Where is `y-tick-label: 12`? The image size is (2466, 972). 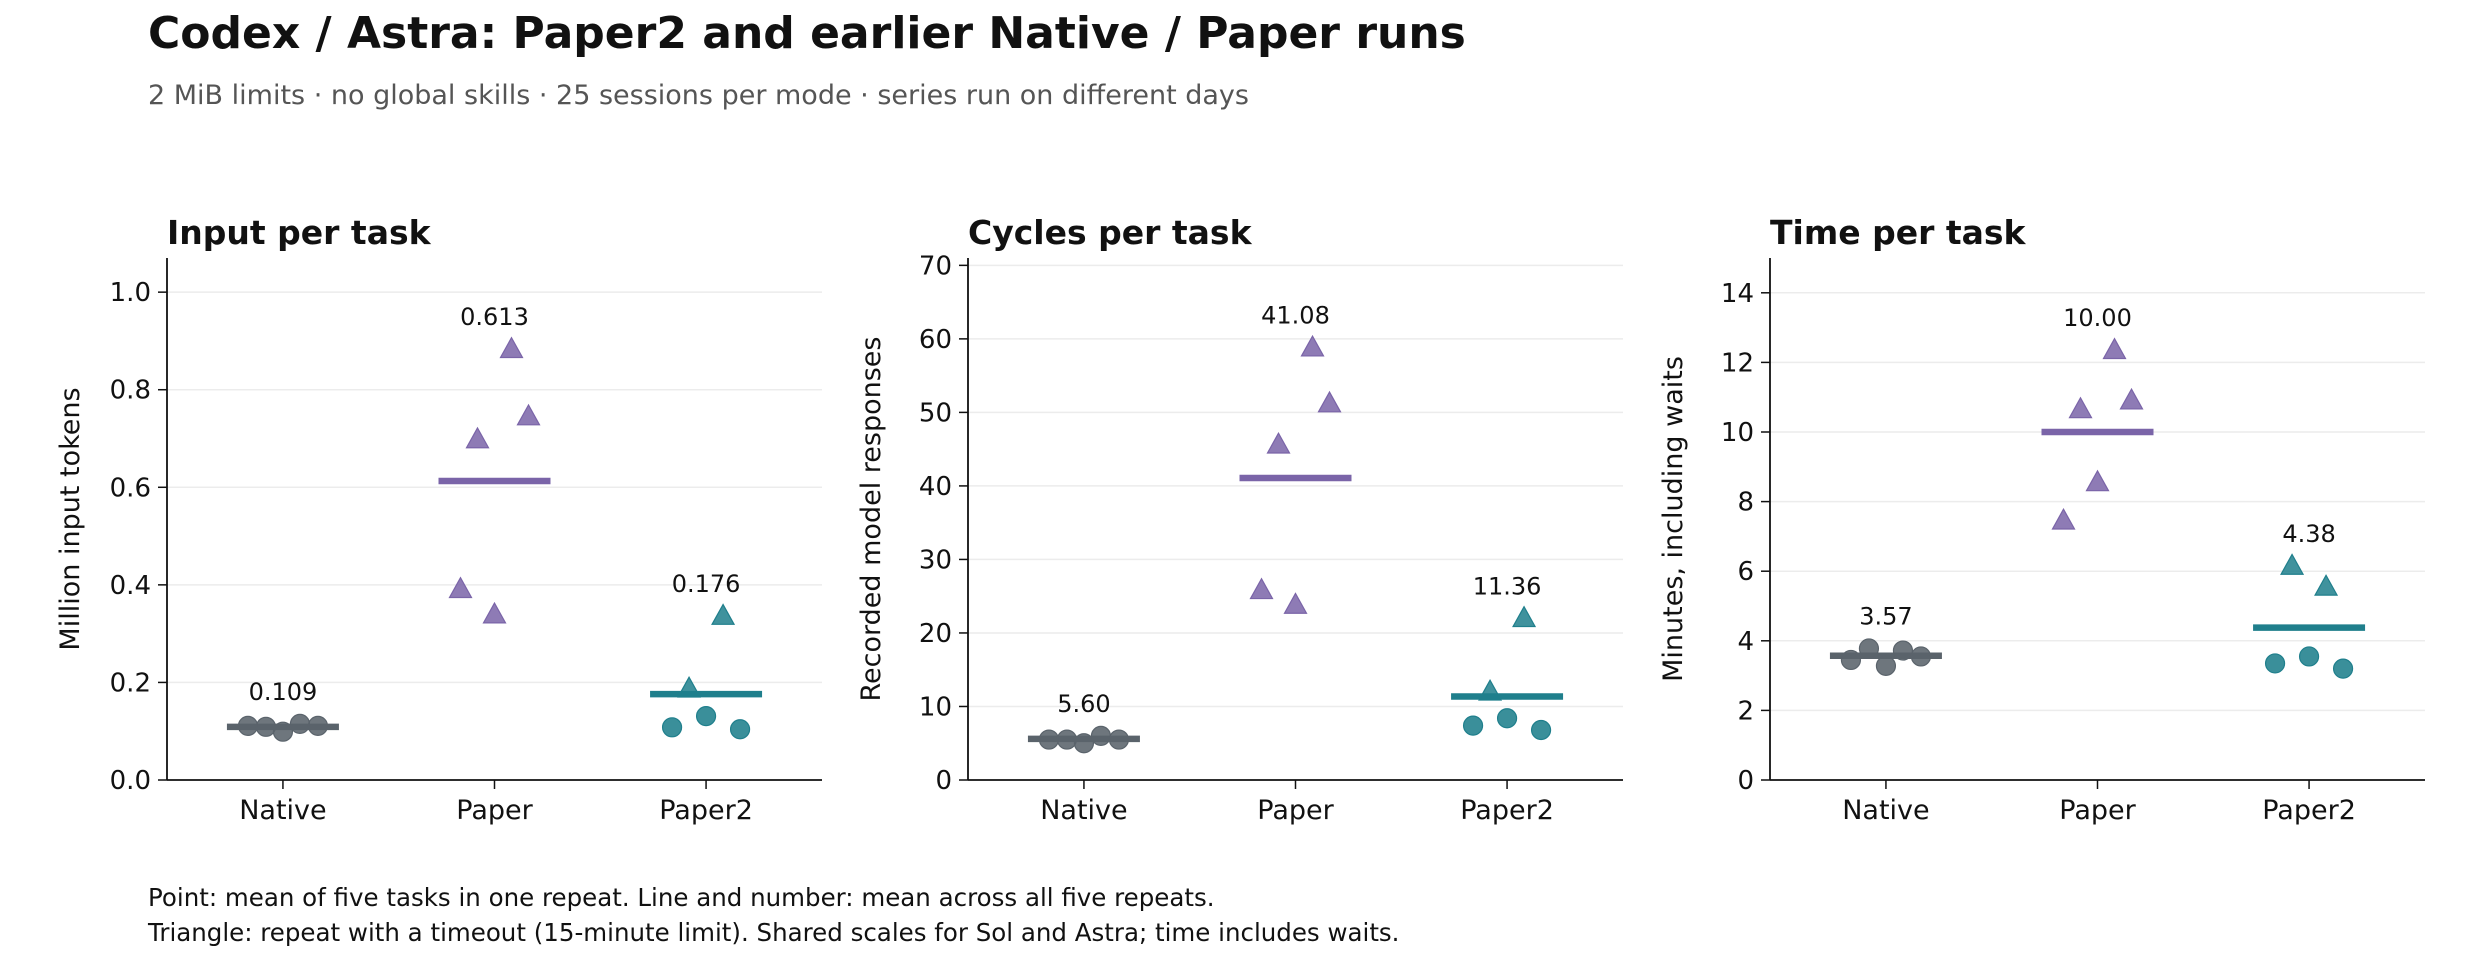
y-tick-label: 12 is located at coordinates (1737, 363).